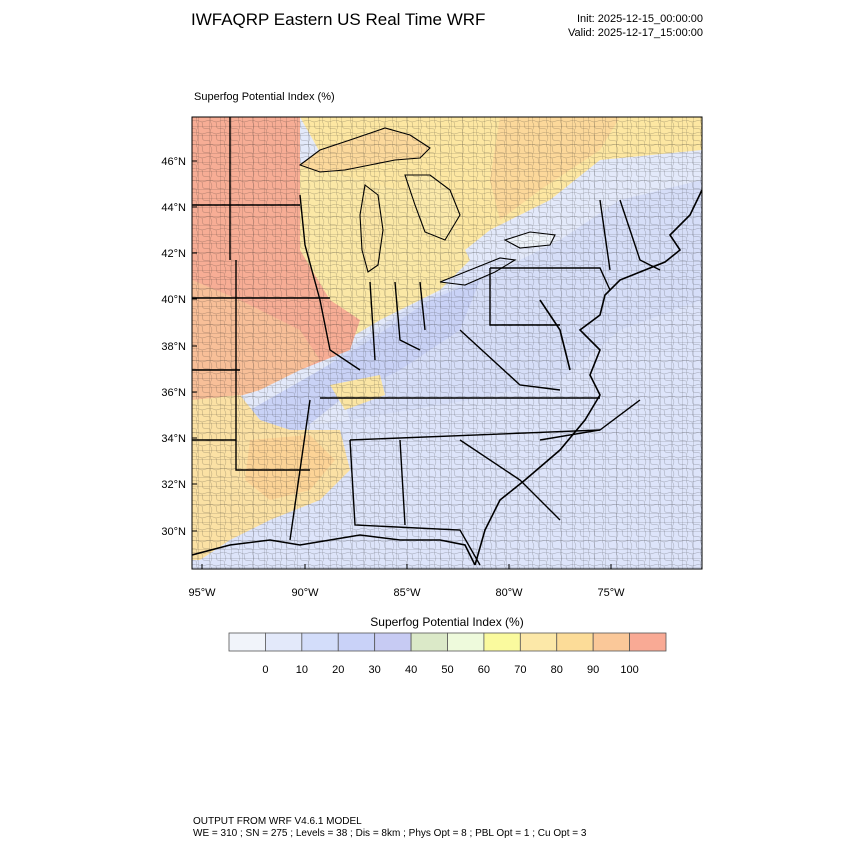 The image size is (850, 850). Describe the element at coordinates (375, 670) in the screenshot. I see `colorbar-label: 30` at that location.